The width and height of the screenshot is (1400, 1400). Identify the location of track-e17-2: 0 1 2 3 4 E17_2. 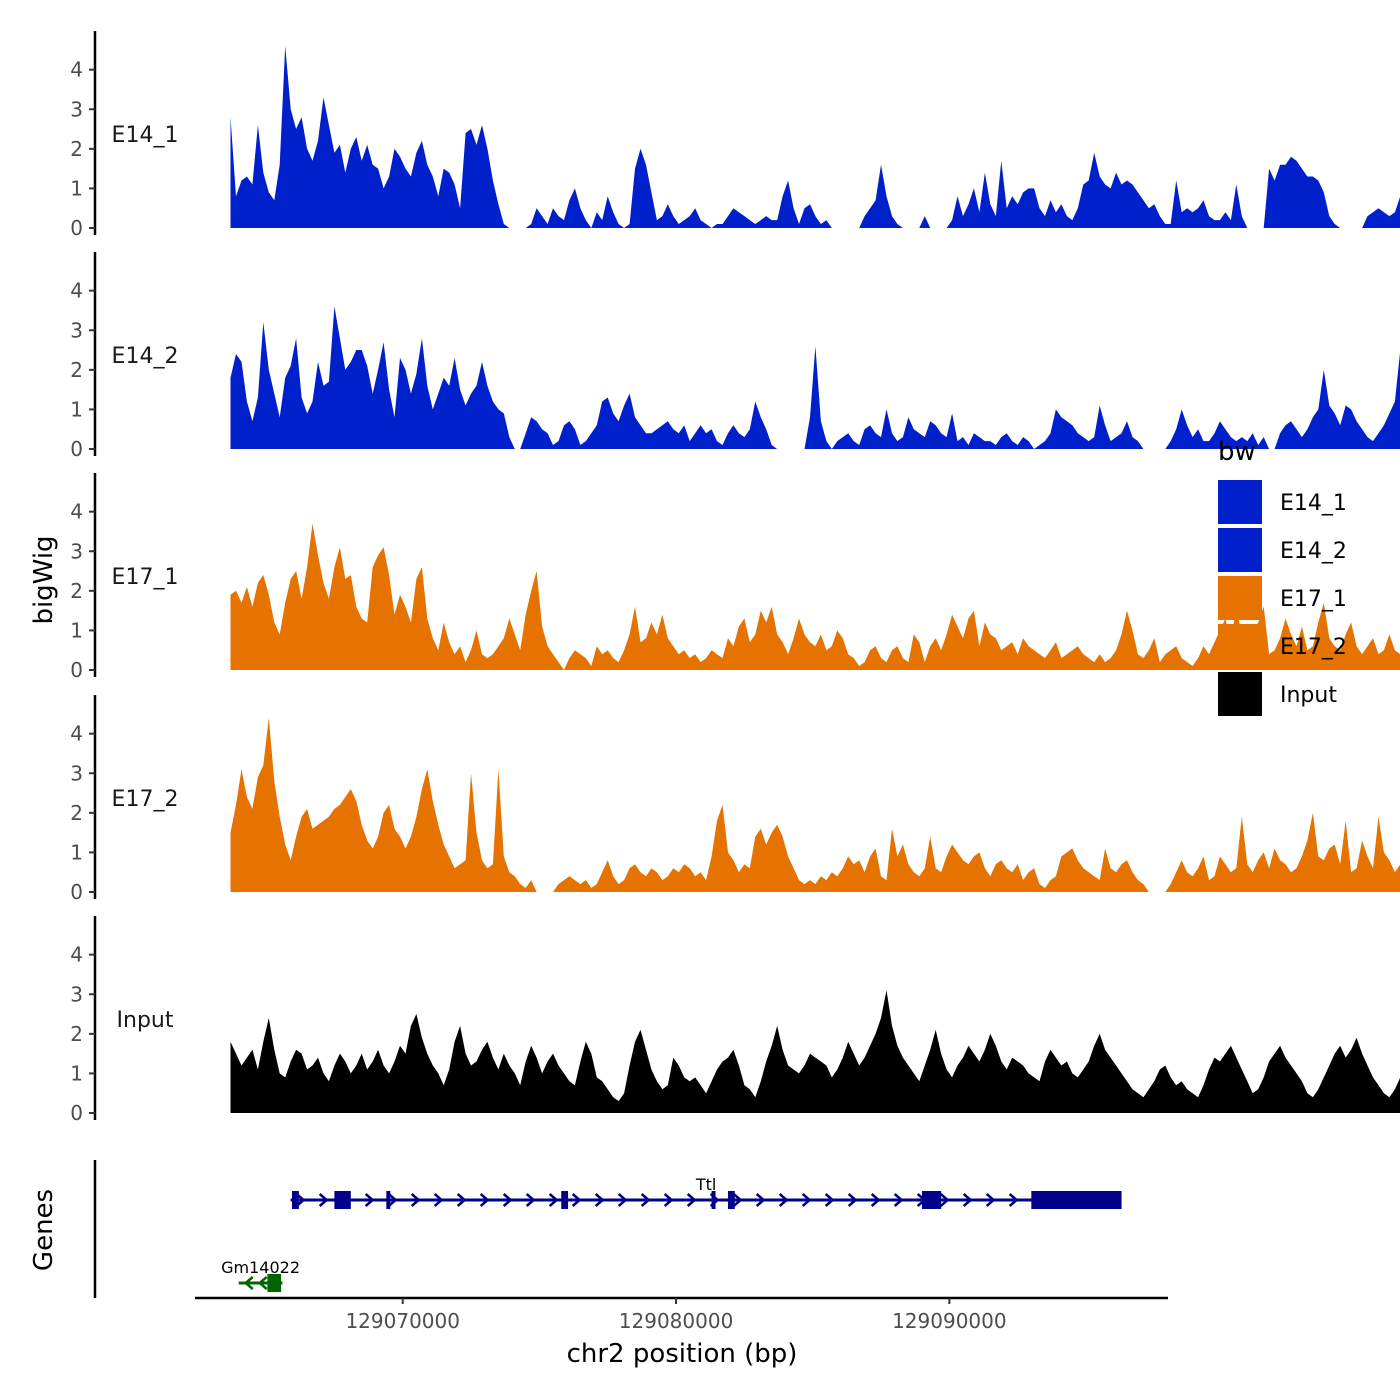
(735, 799).